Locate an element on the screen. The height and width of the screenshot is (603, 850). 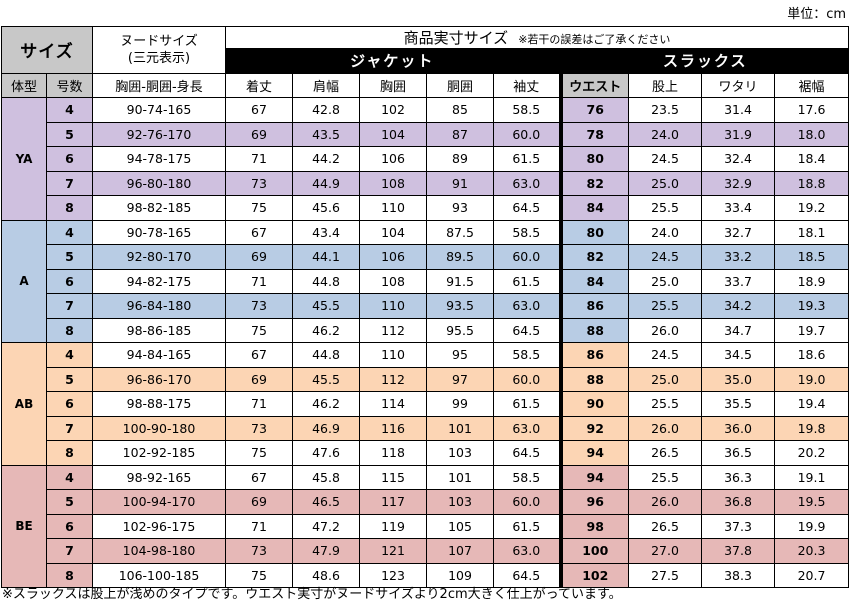
table-cell: 96-84-180 is located at coordinates (159, 306).